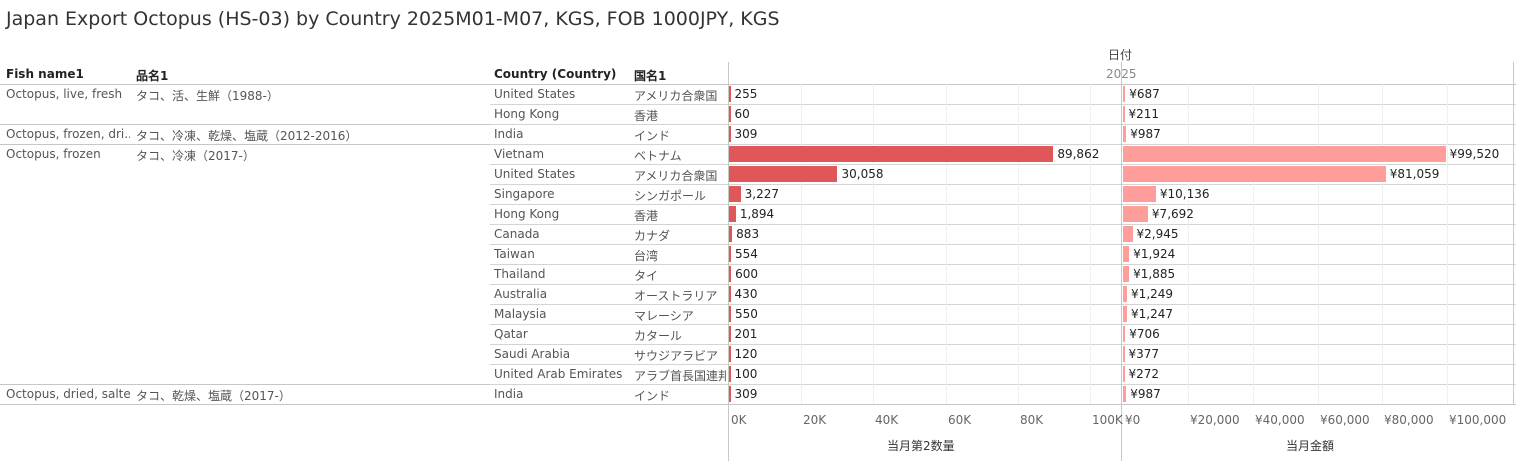 The width and height of the screenshot is (1516, 461). Describe the element at coordinates (815, 420) in the screenshot. I see `quantity-tick-label: 20K` at that location.